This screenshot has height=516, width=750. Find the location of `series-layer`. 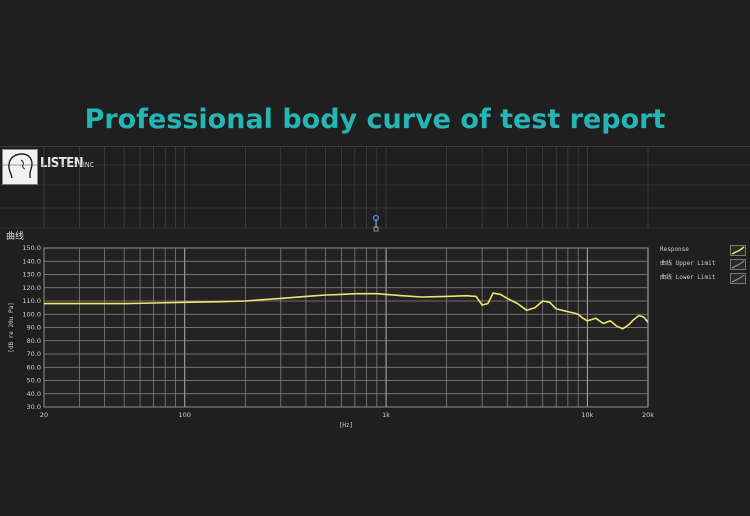

series-layer is located at coordinates (346, 311).